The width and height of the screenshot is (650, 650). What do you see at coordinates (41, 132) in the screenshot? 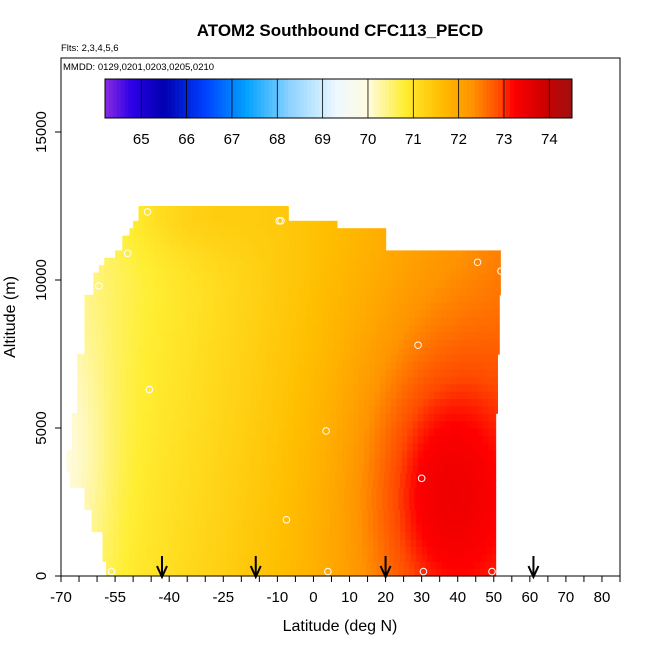
I see `y-tick-label: 15000` at bounding box center [41, 132].